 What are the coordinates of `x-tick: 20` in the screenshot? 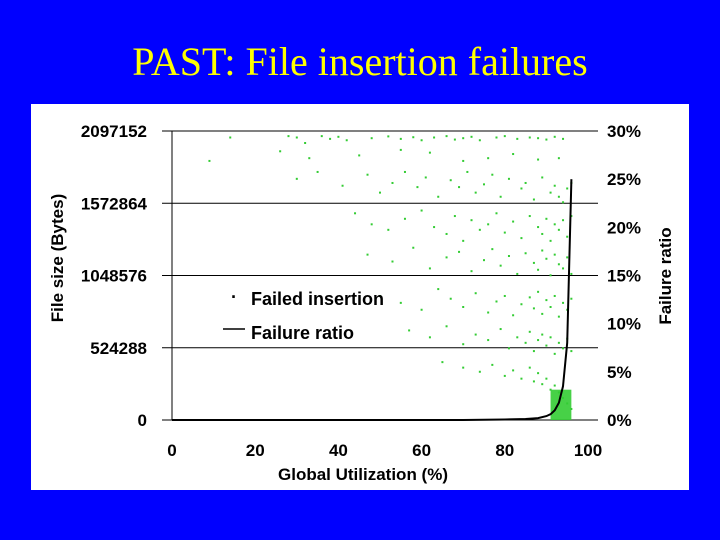 It's located at (255, 450).